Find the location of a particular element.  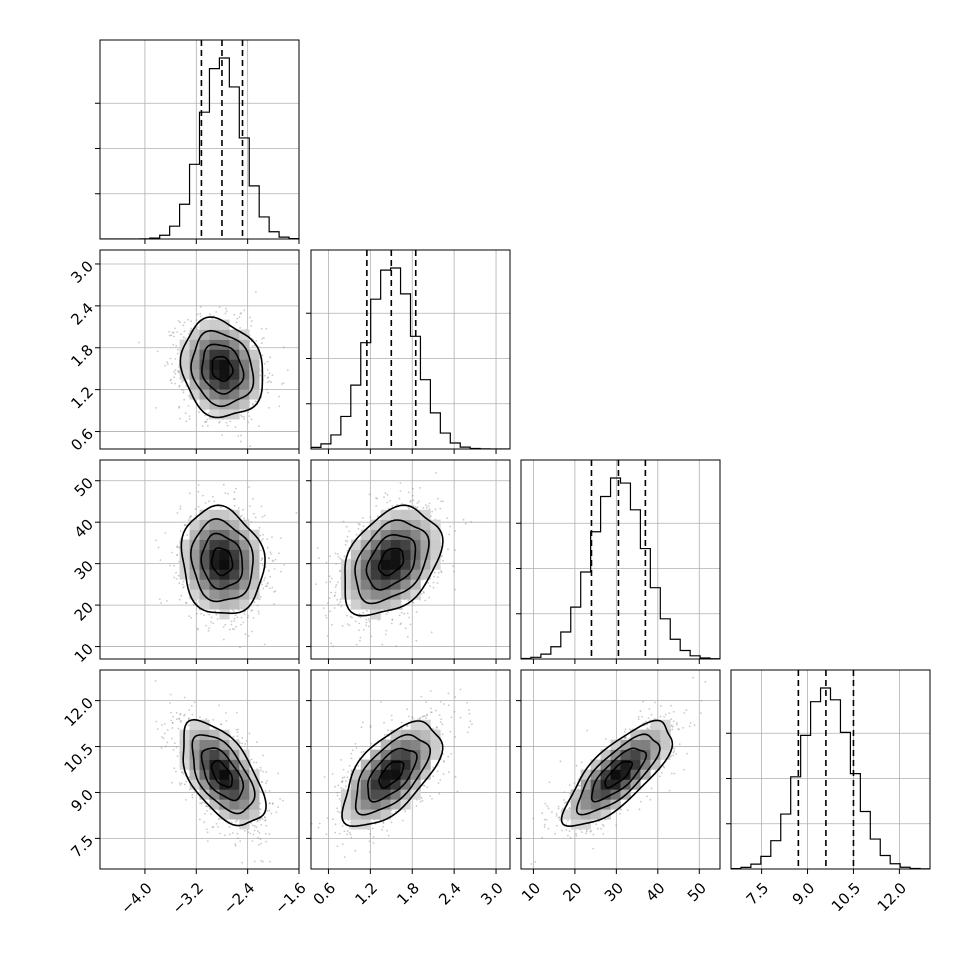

contour-line is located at coordinates (617, 773).